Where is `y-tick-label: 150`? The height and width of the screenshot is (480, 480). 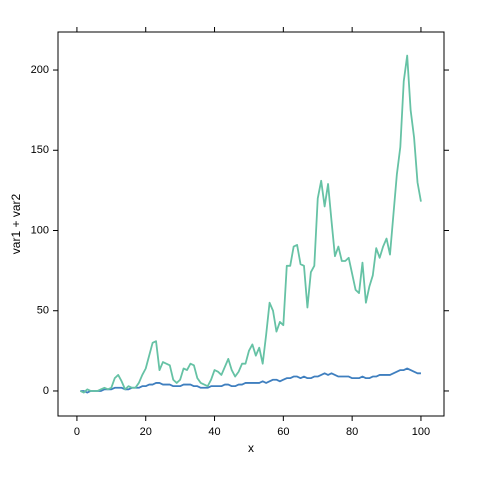
y-tick-label: 150 is located at coordinates (40, 150).